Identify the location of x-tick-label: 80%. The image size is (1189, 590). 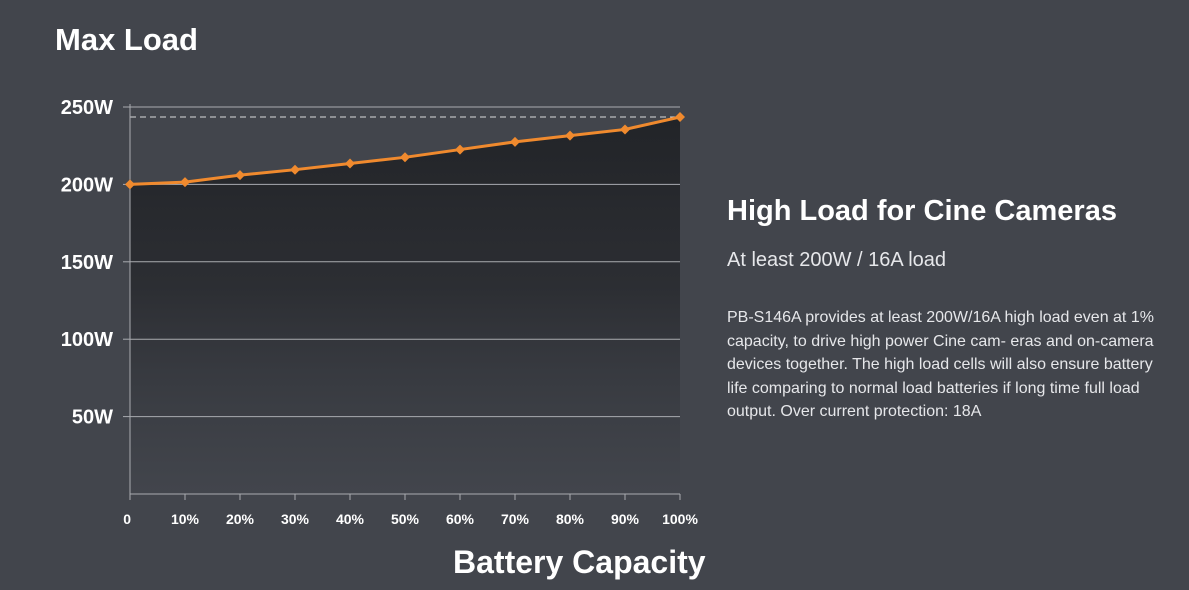
(570, 519).